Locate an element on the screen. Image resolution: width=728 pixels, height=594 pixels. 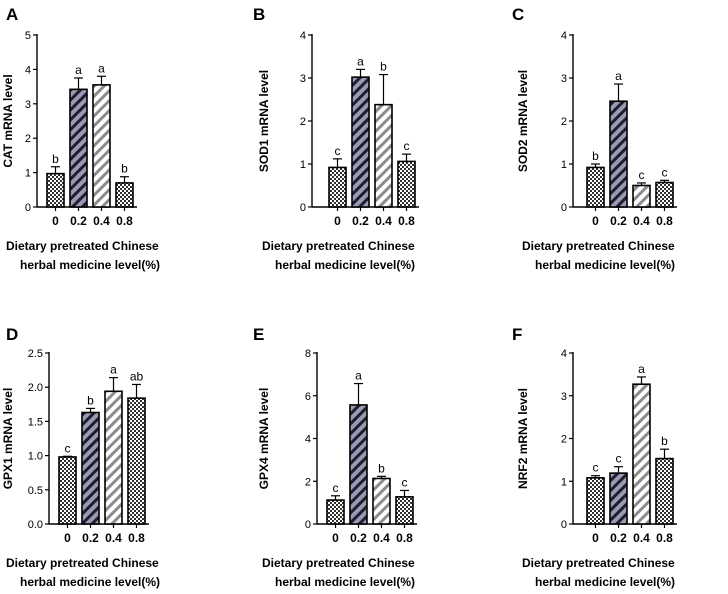
y-axis-title: SOD2 mRNA level is located at coordinates (523, 121).